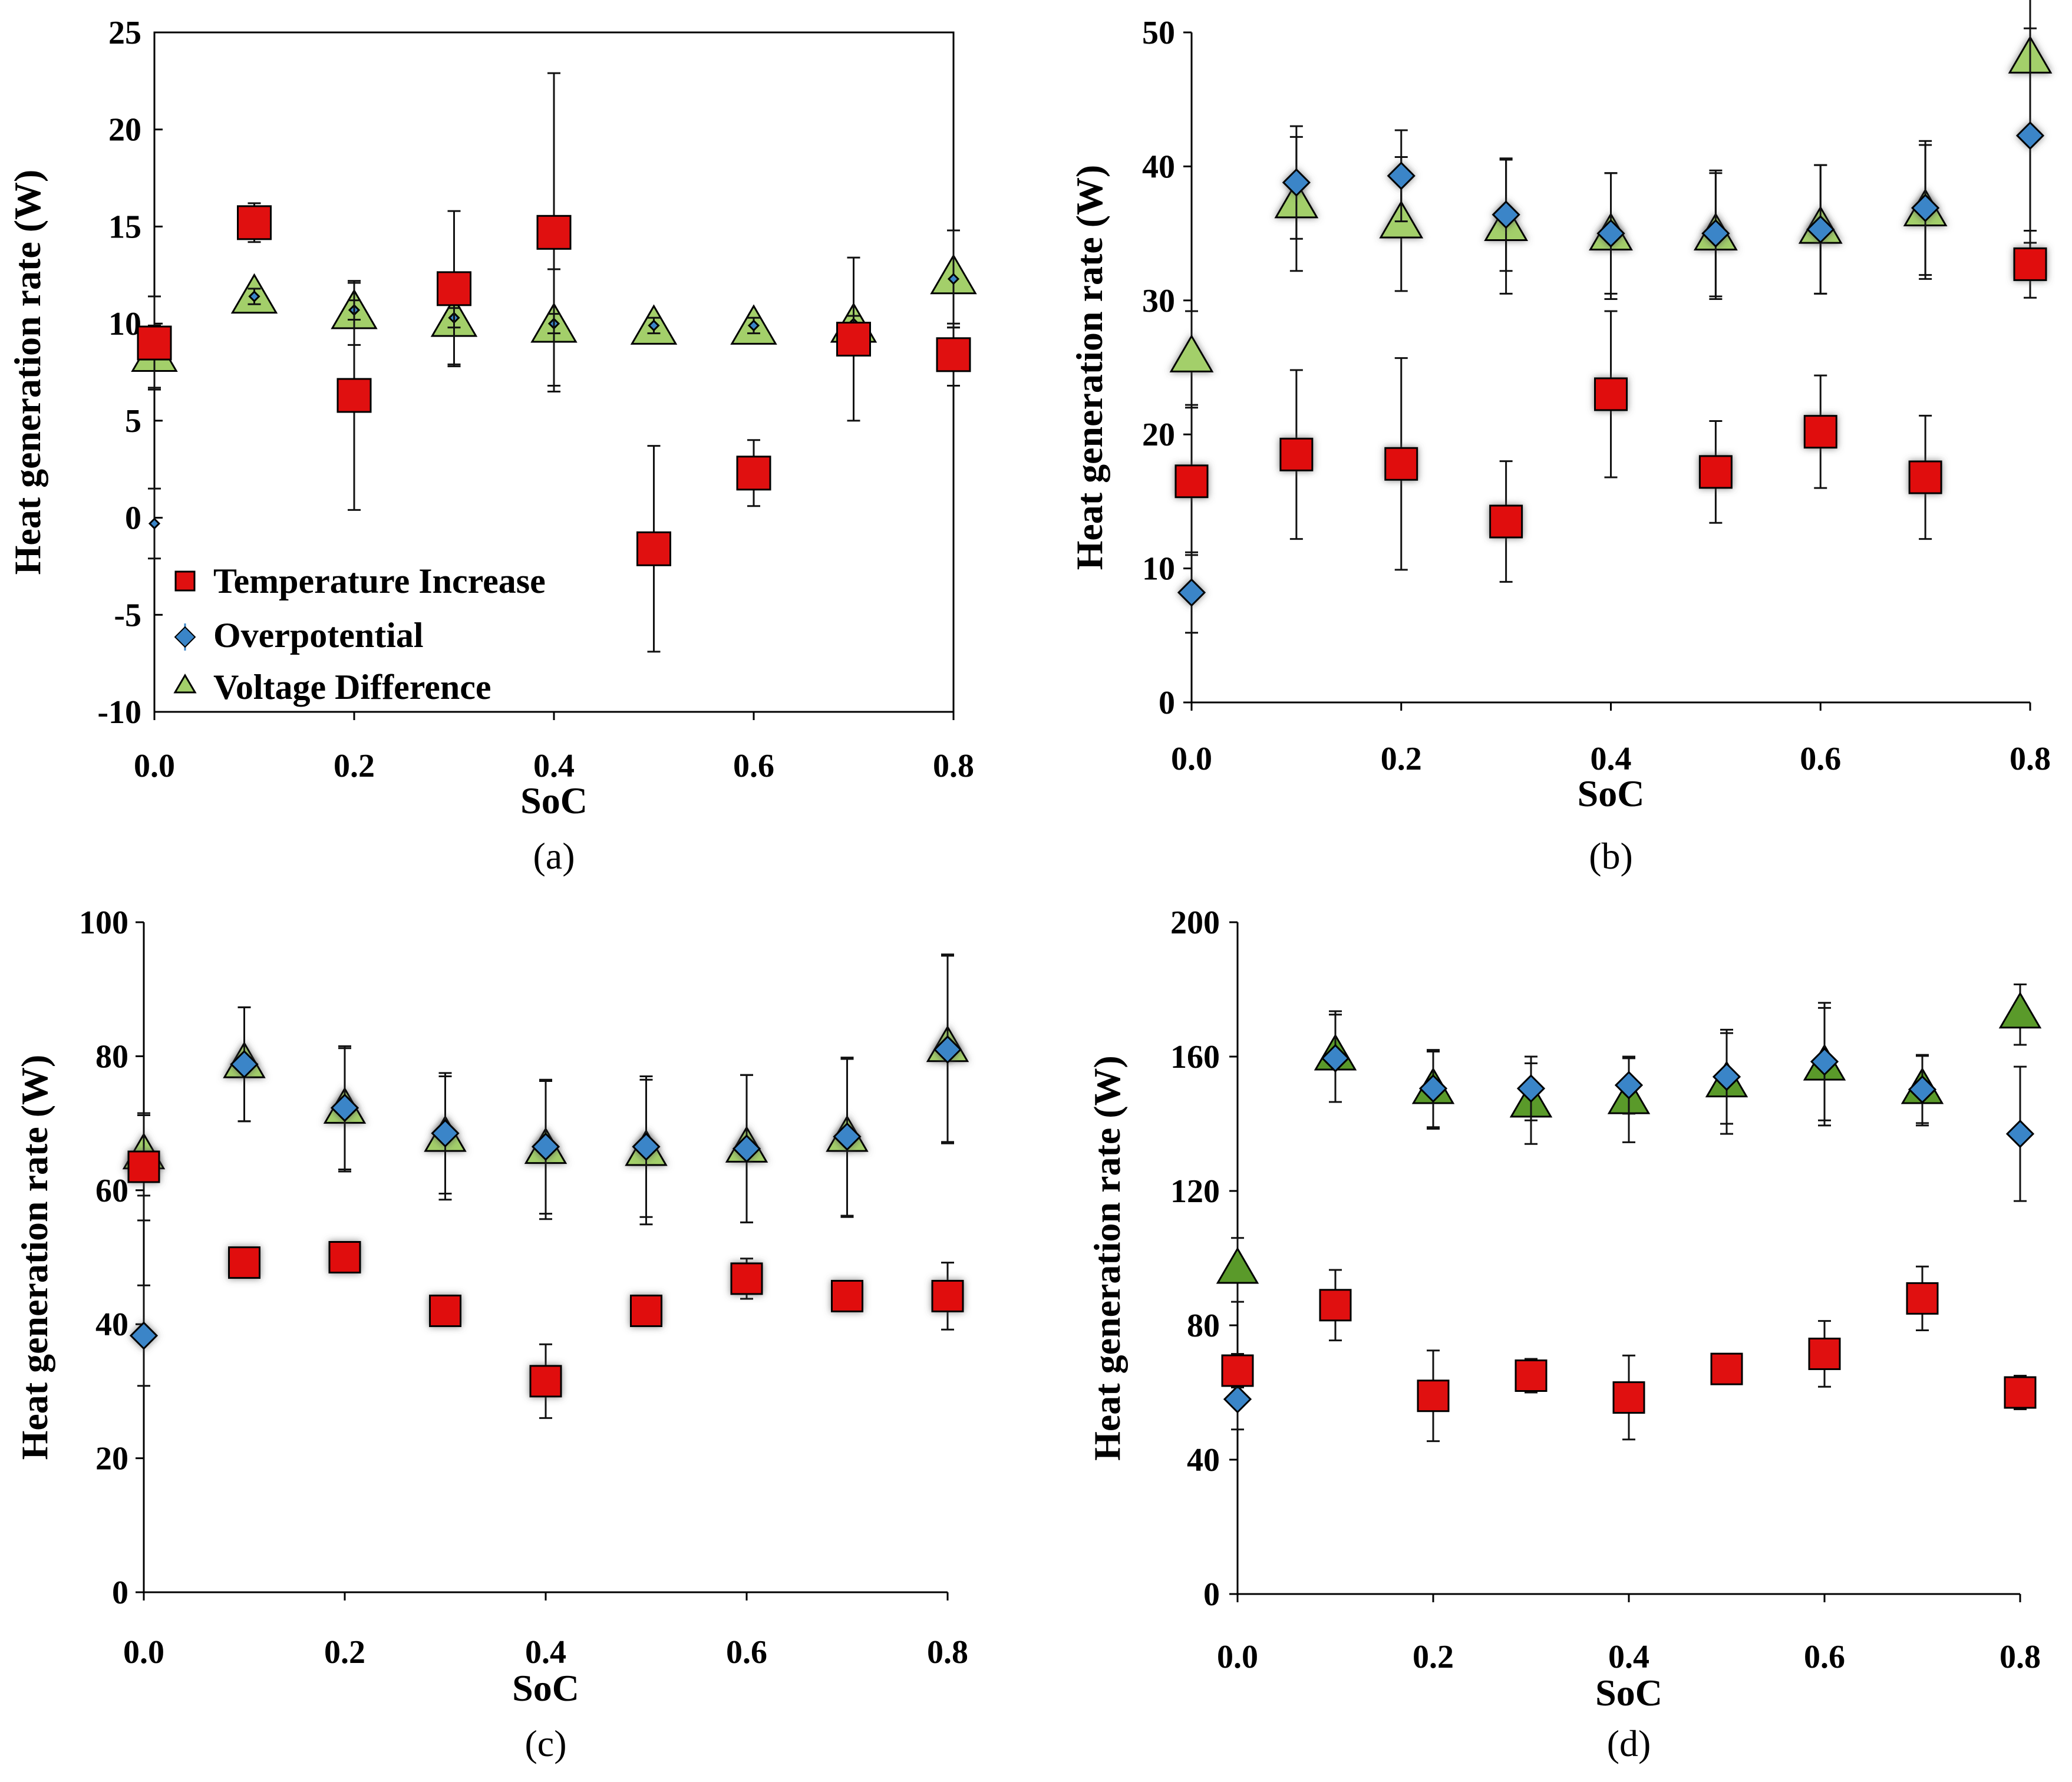  Describe the element at coordinates (947, 1653) in the screenshot. I see `chart-c-xtick-label: 0.8` at that location.